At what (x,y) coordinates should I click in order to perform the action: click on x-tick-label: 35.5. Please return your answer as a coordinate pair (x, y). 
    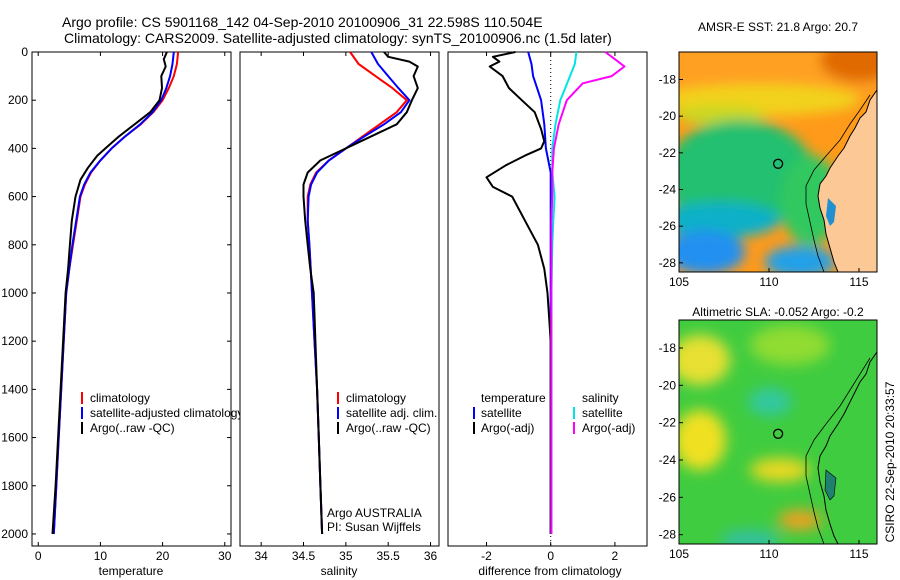
    Looking at the image, I should click on (389, 556).